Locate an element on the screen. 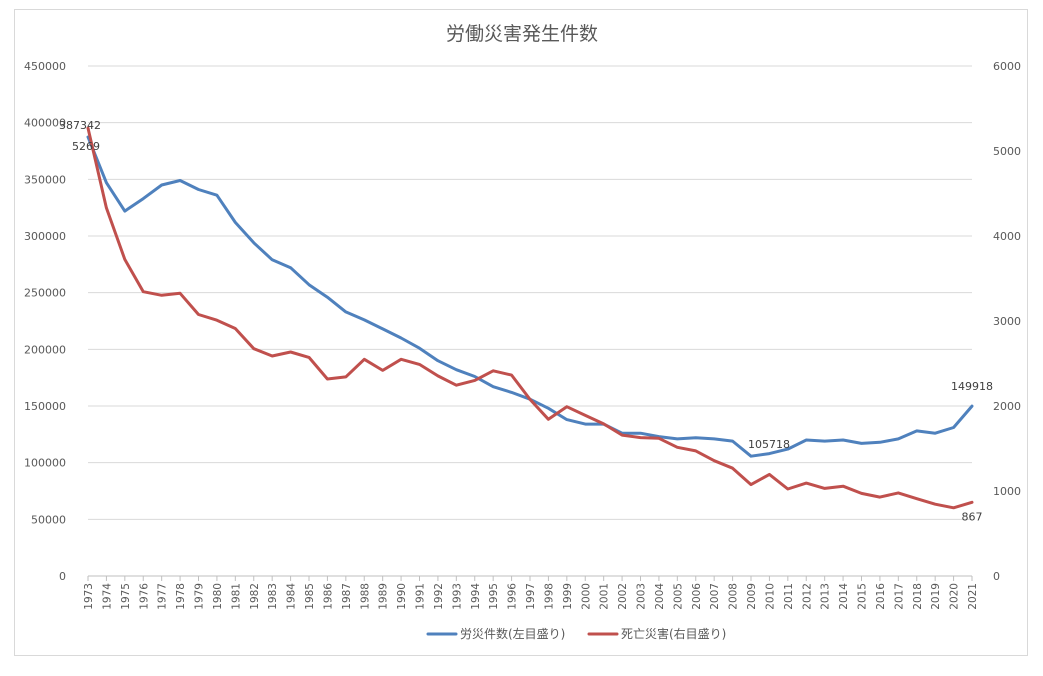  left-axis-tick-label: 350000 is located at coordinates (45, 179).